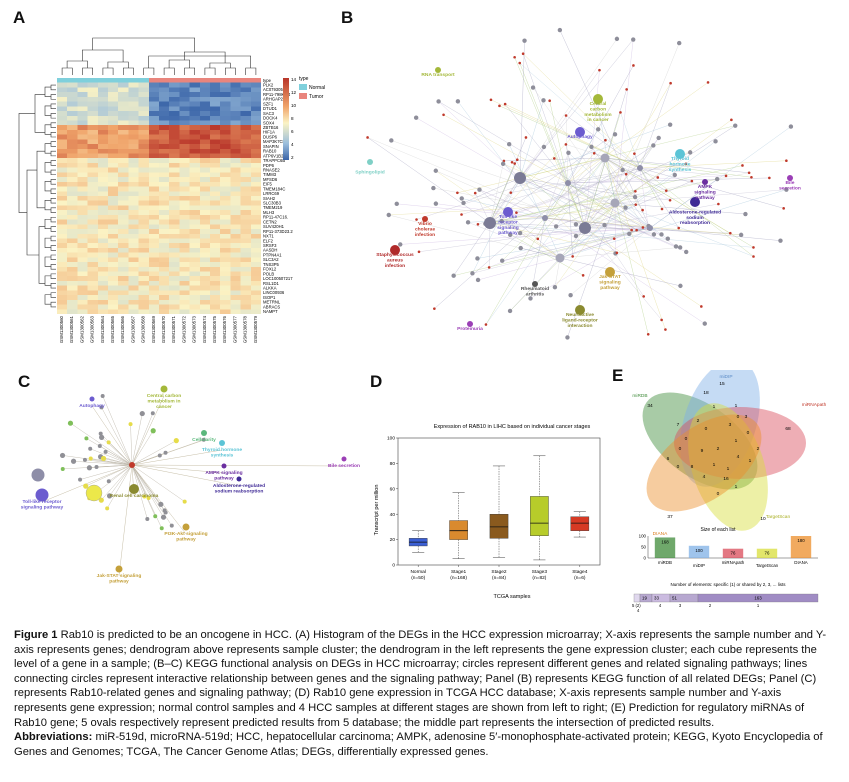 The width and height of the screenshot is (849, 782). What do you see at coordinates (269, 297) in the screenshot?
I see `gene-label: ISOP1` at bounding box center [269, 297].